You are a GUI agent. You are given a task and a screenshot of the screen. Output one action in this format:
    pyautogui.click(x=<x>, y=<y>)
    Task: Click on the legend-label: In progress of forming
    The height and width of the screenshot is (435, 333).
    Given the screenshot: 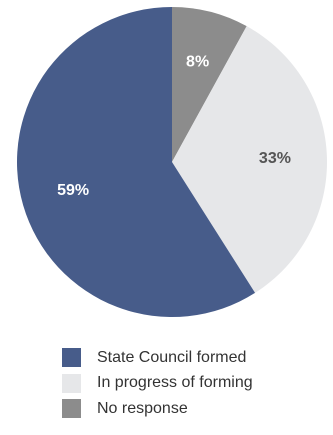 What is the action you would take?
    pyautogui.click(x=175, y=382)
    